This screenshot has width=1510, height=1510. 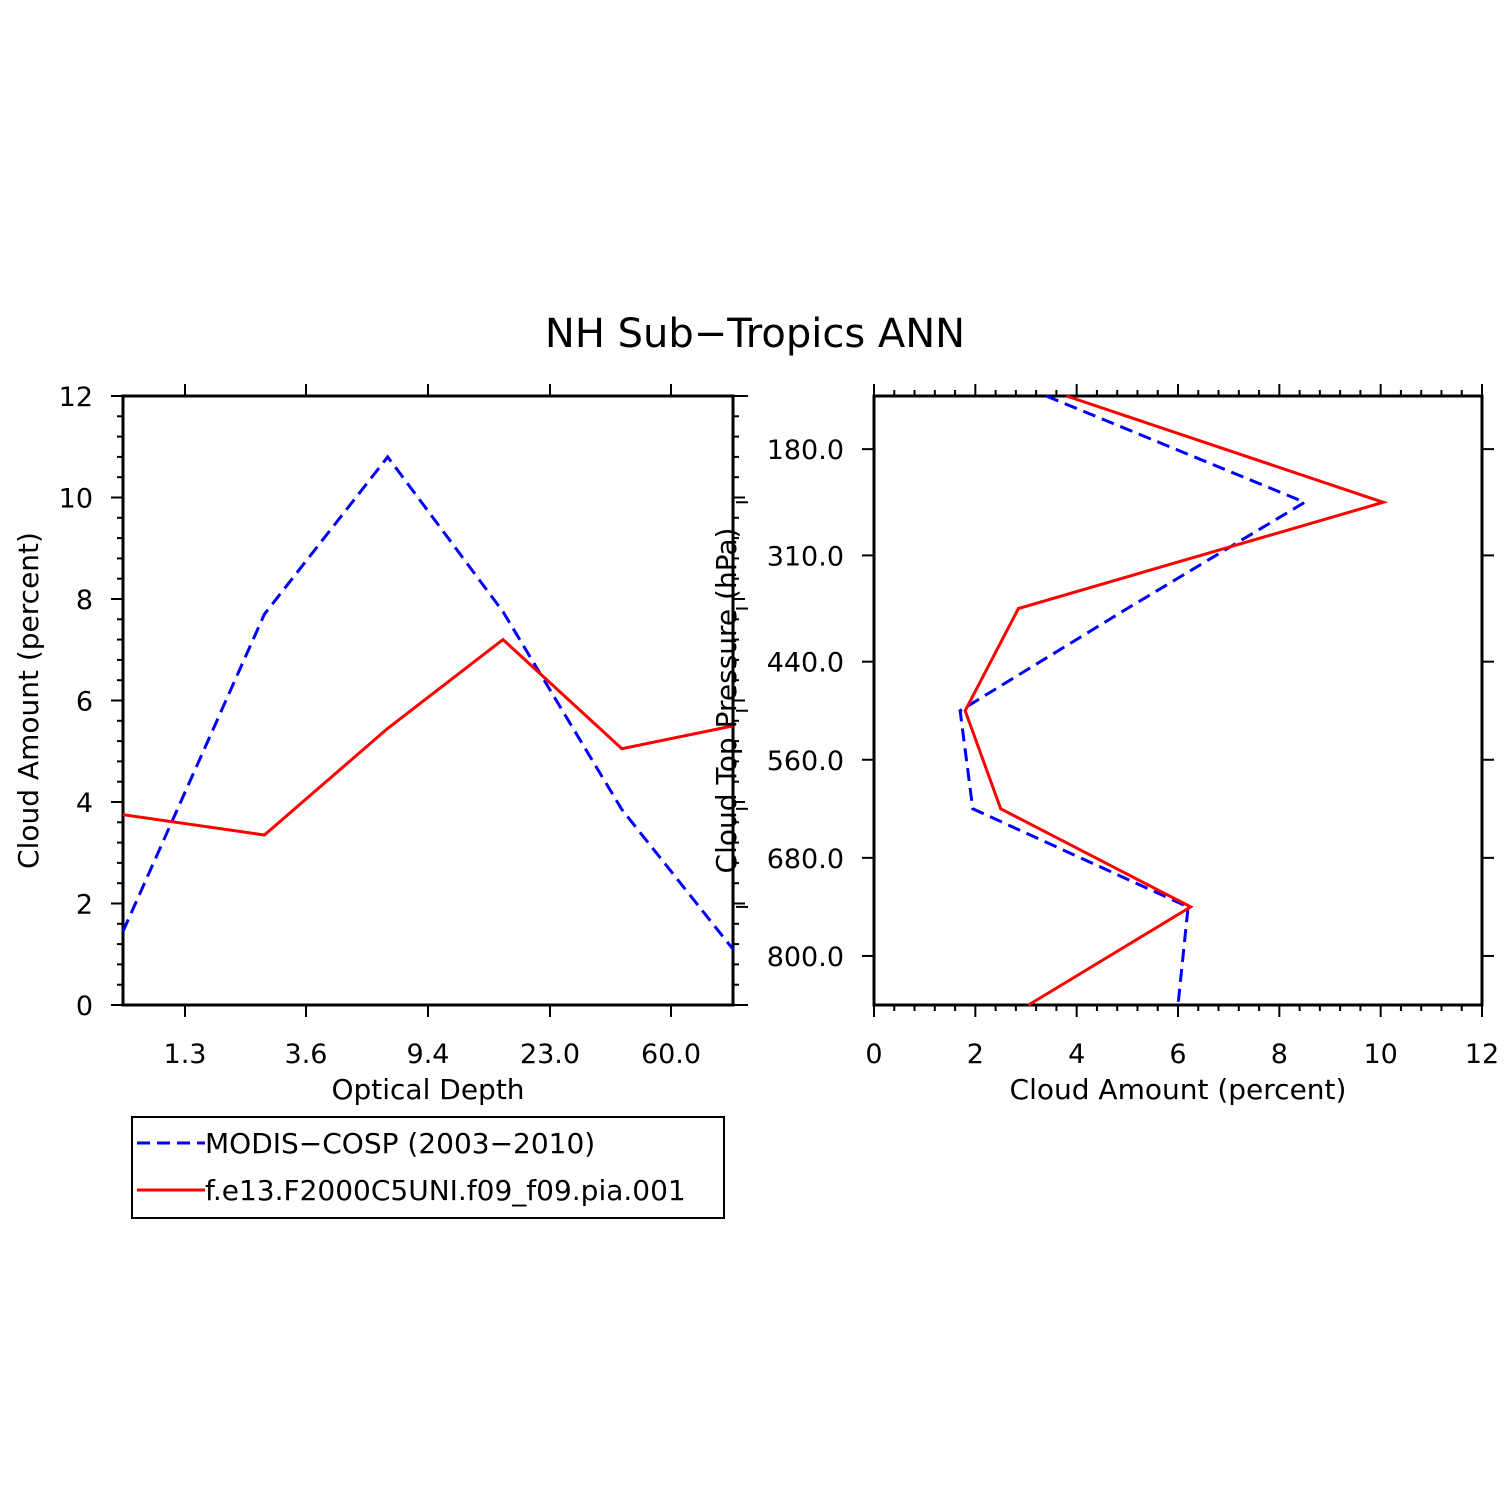 I want to click on left-y-tick-label: 8, so click(x=84, y=600).